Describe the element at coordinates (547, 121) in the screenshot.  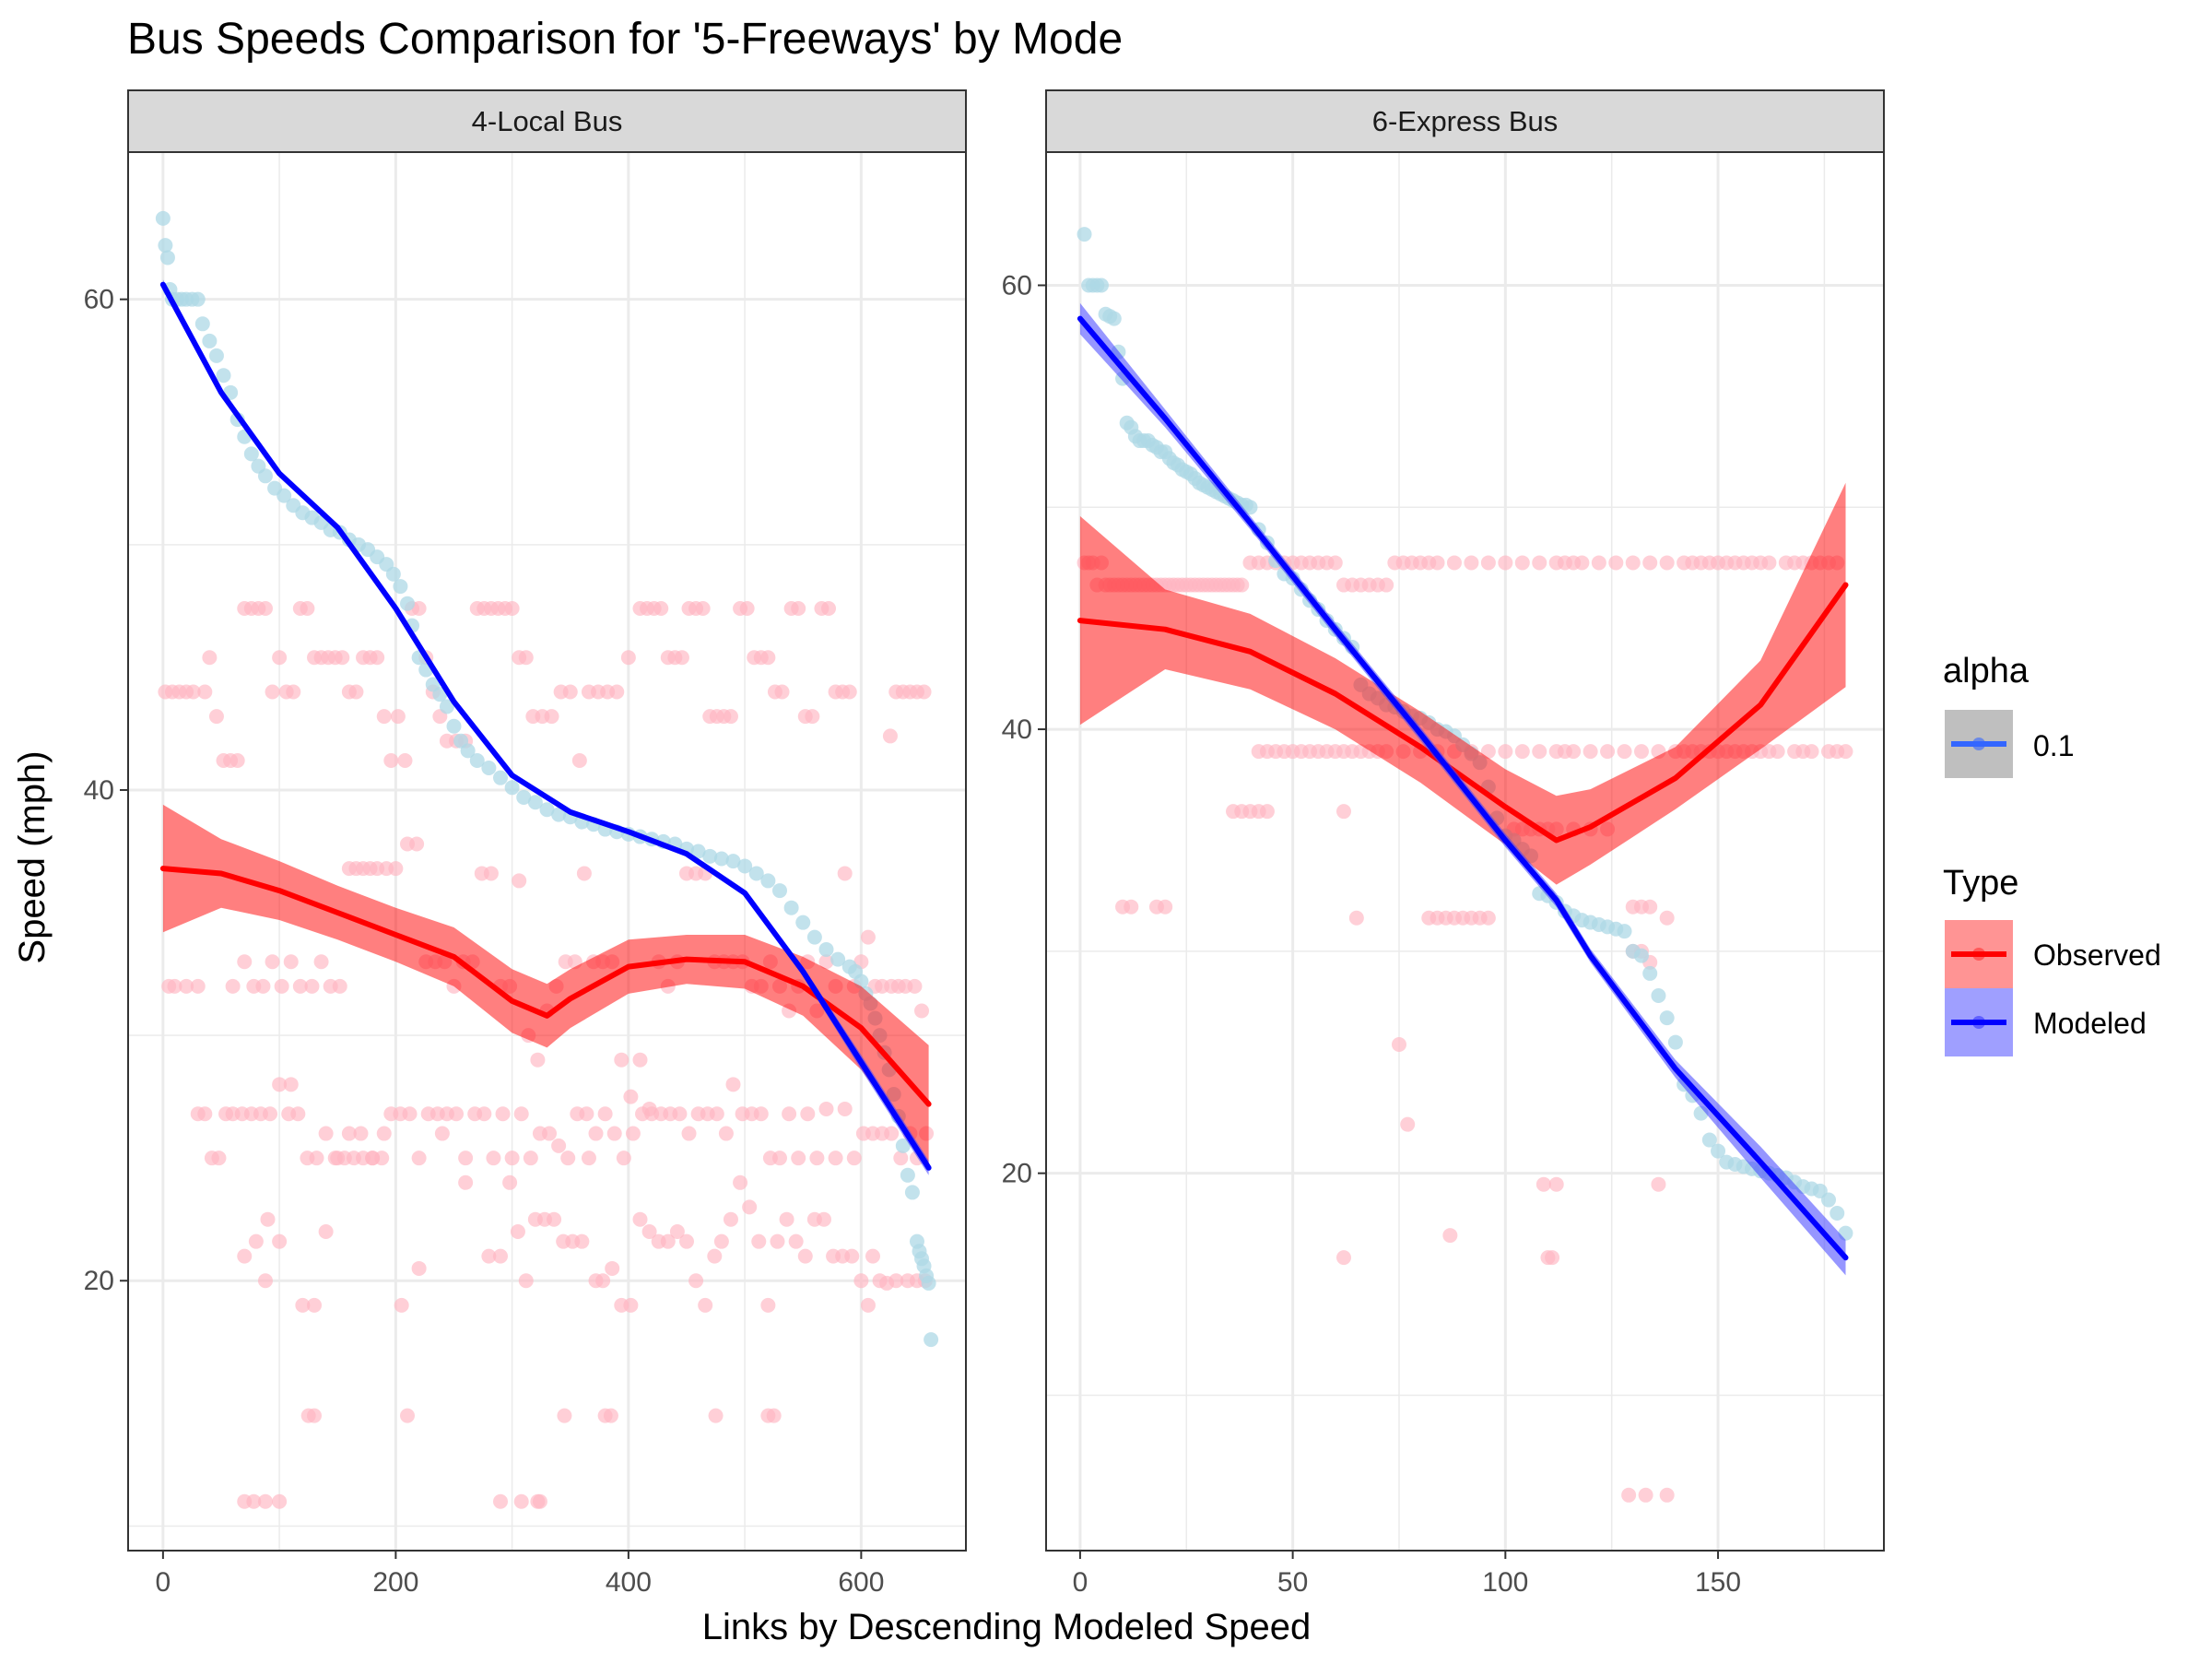
I see `panel-strip` at that location.